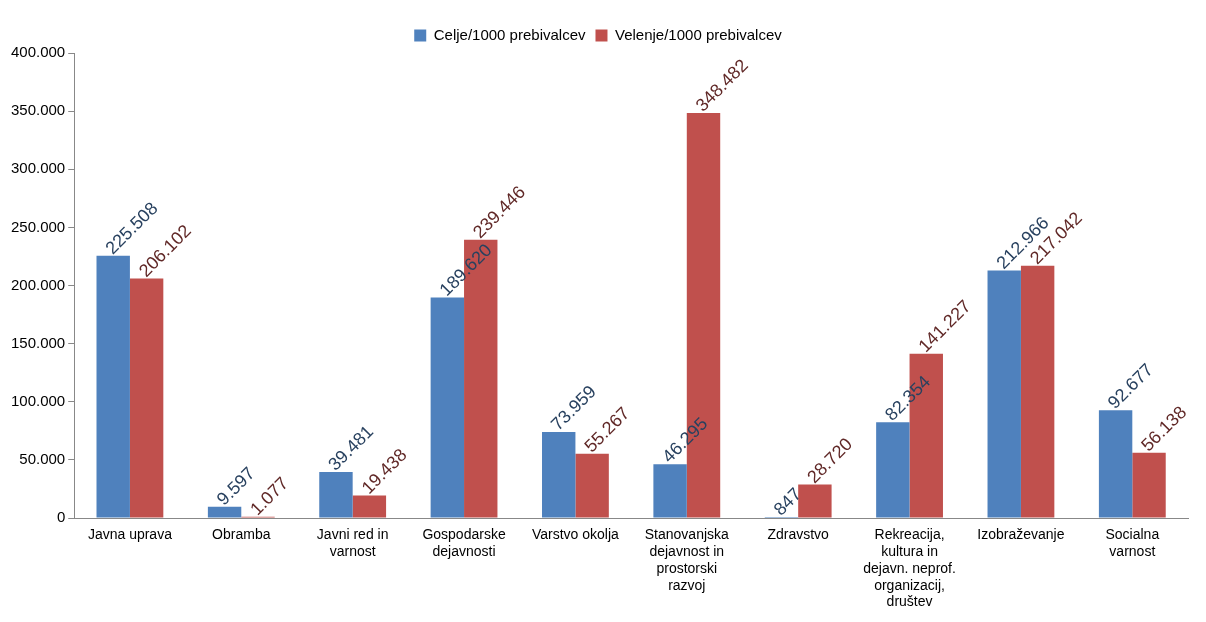  I want to click on legend-label: Celje/1000 prebivalcev, so click(509, 34).